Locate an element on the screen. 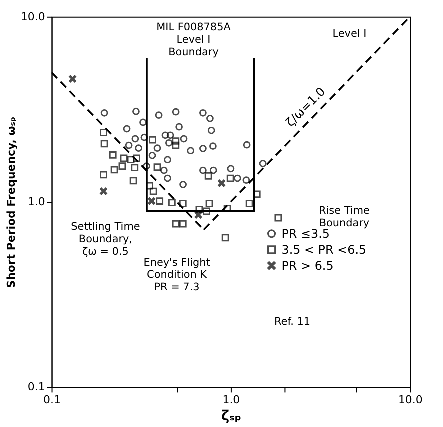 This screenshot has width=443, height=427. annotation: Eney's Flight Condition K PR = 7.3 is located at coordinates (177, 275).